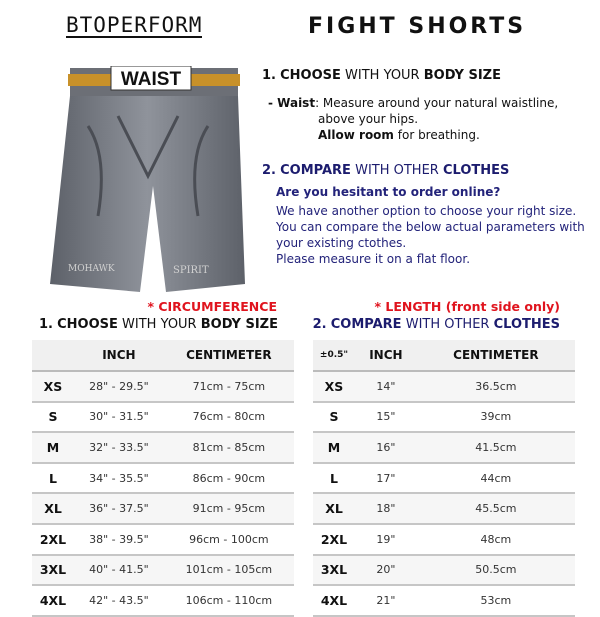  Describe the element at coordinates (444, 448) in the screenshot. I see `table-row: M 16" 41.5cm` at that location.